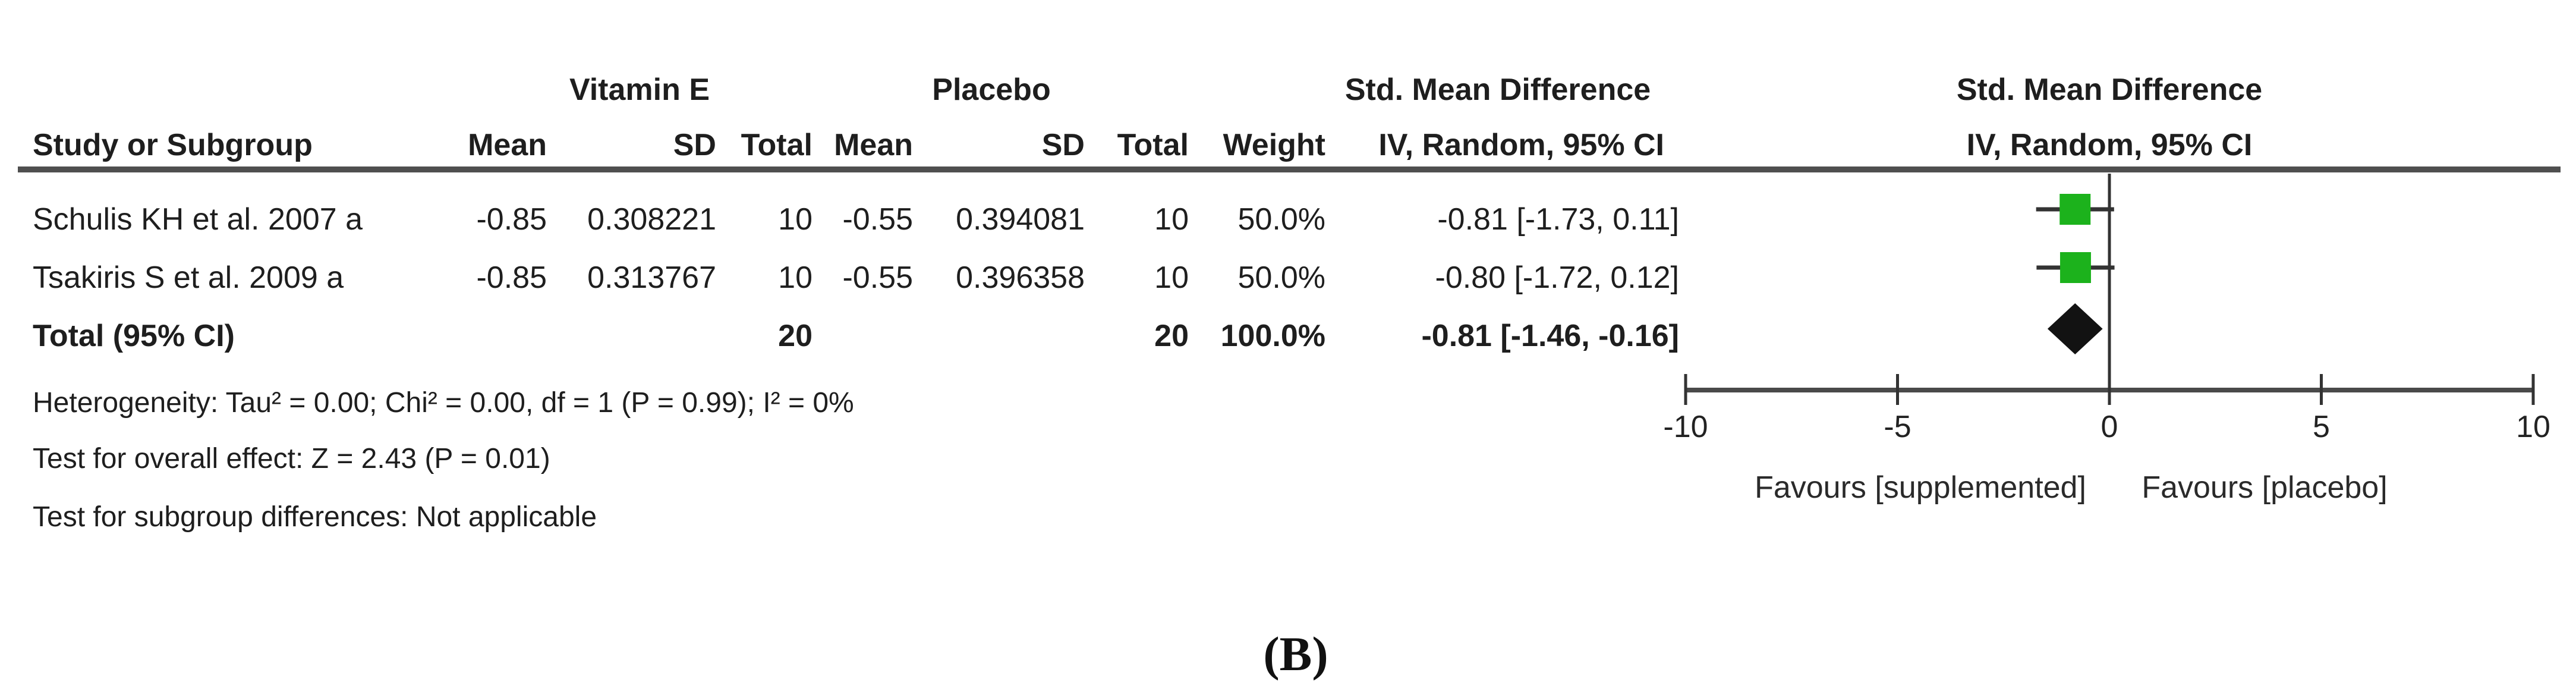  I want to click on axis-tick-label: -10, so click(1685, 427).